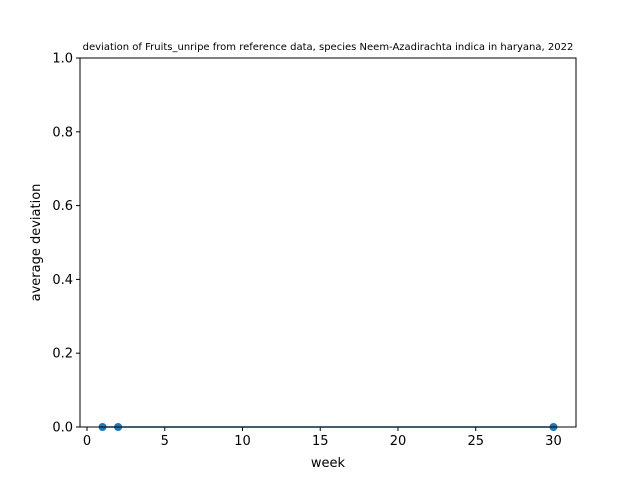 The width and height of the screenshot is (640, 480). I want to click on y-tick-label: 0.8, so click(62, 132).